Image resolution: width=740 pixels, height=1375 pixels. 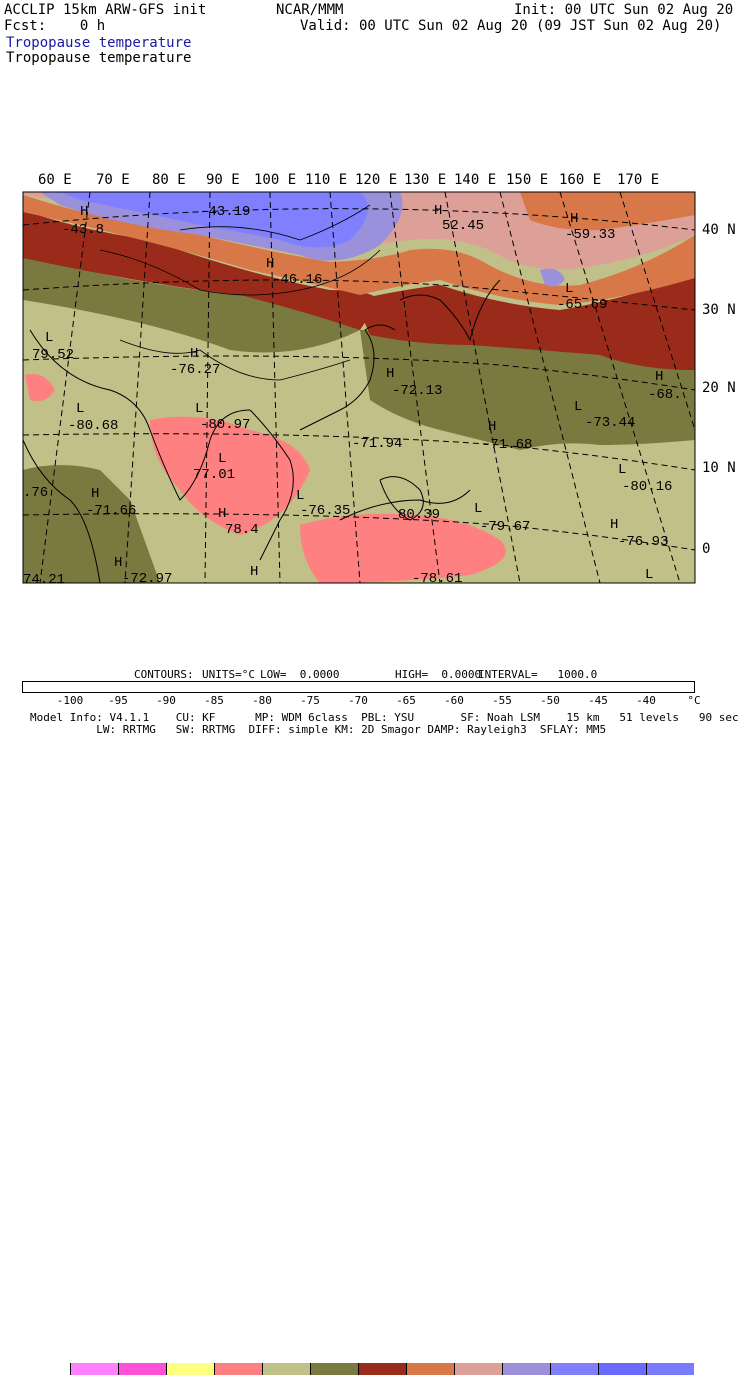 What do you see at coordinates (463, 226) in the screenshot?
I see `map-val: 52.45` at bounding box center [463, 226].